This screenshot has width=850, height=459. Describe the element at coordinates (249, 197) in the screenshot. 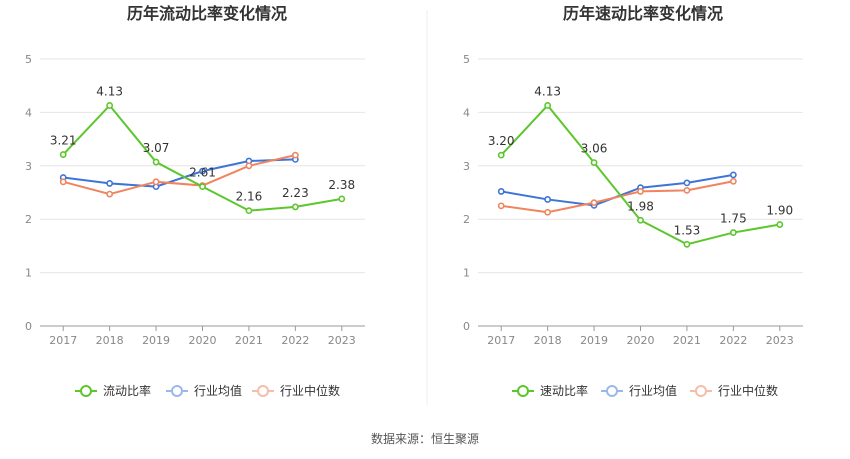

I see `data-label: 2.16` at that location.